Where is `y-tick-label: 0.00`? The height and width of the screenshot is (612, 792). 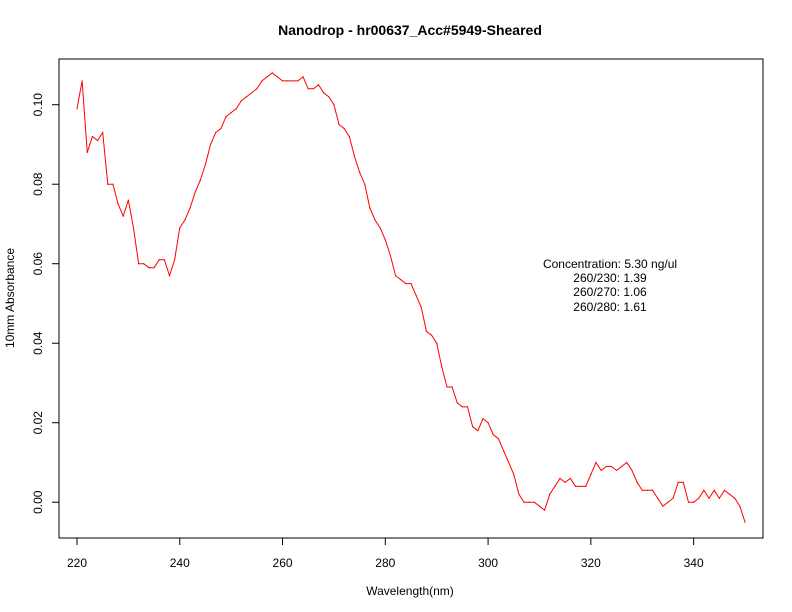 y-tick-label: 0.00 is located at coordinates (38, 502).